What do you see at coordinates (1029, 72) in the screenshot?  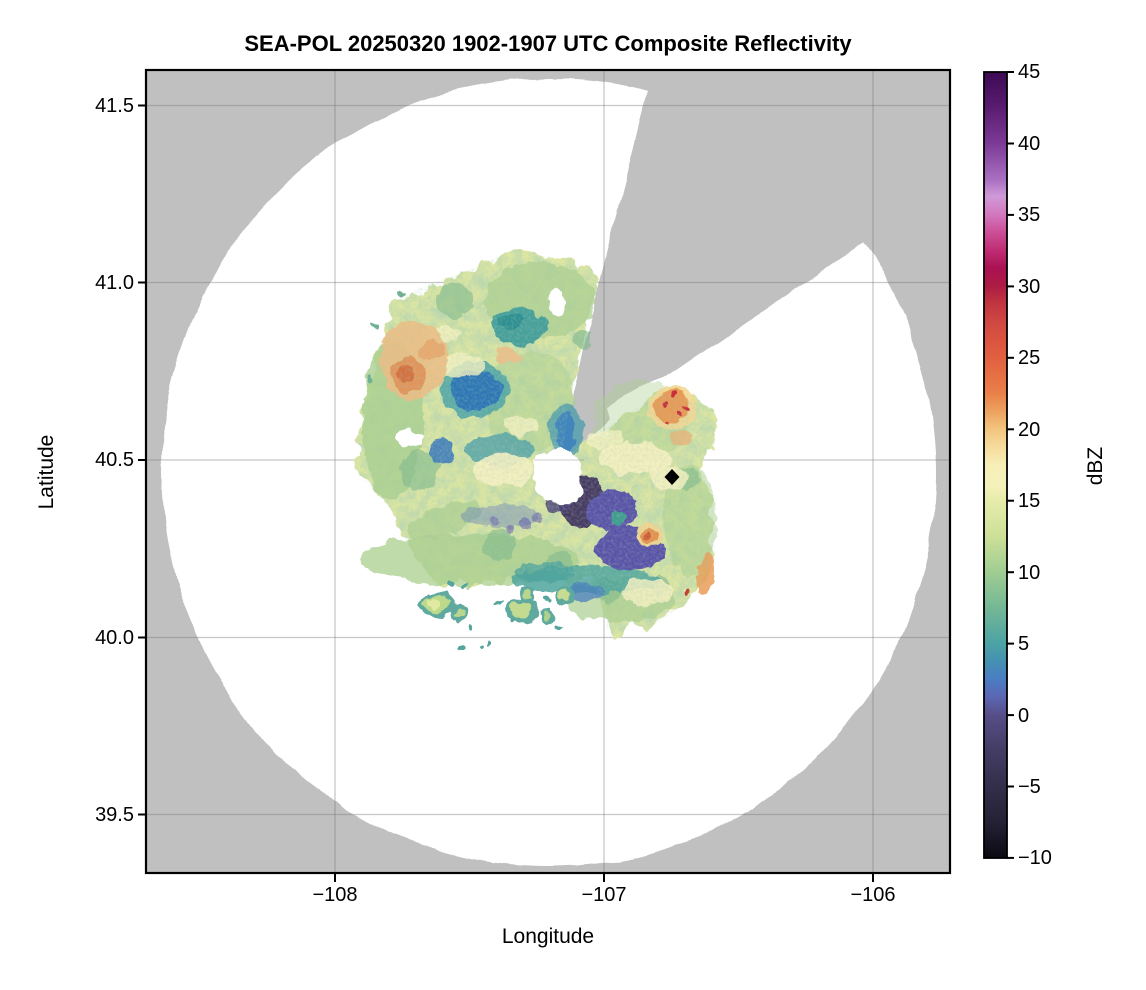 I see `colorbar-tick-45: 45` at bounding box center [1029, 72].